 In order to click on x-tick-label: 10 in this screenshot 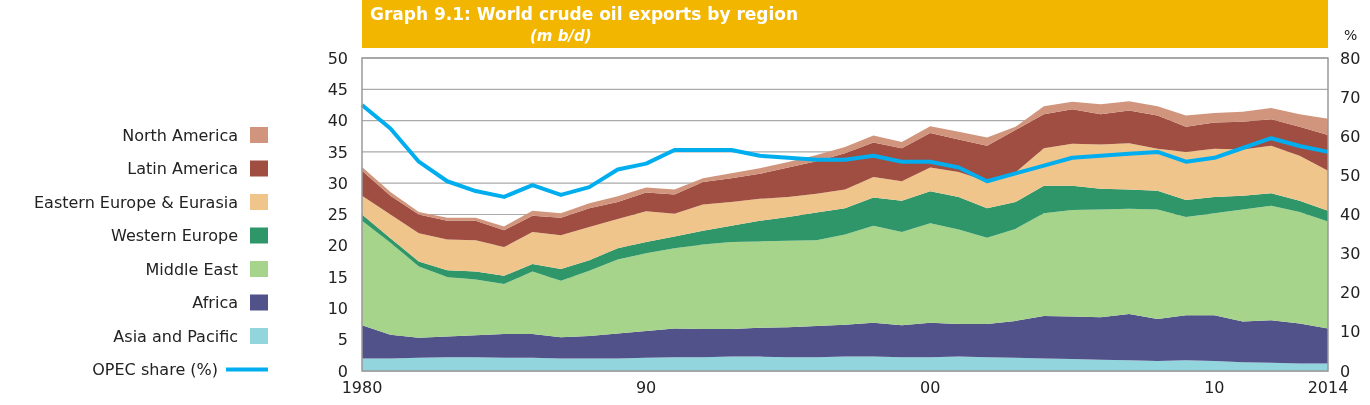, I will do `click(1214, 387)`.